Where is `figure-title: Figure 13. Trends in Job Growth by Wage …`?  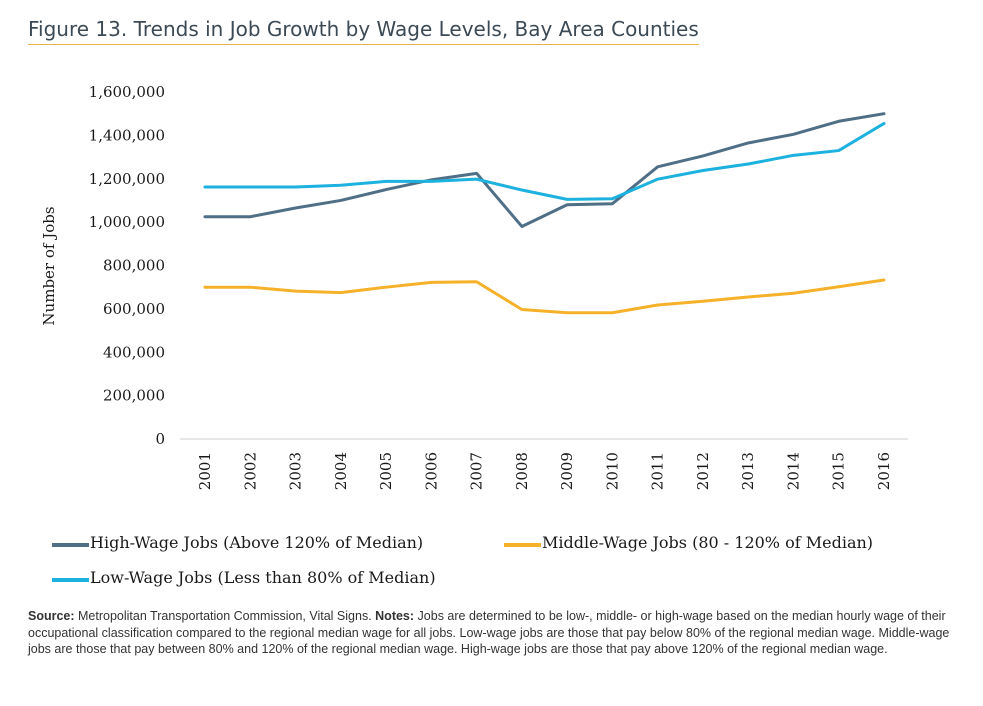 figure-title: Figure 13. Trends in Job Growth by Wage … is located at coordinates (363, 31).